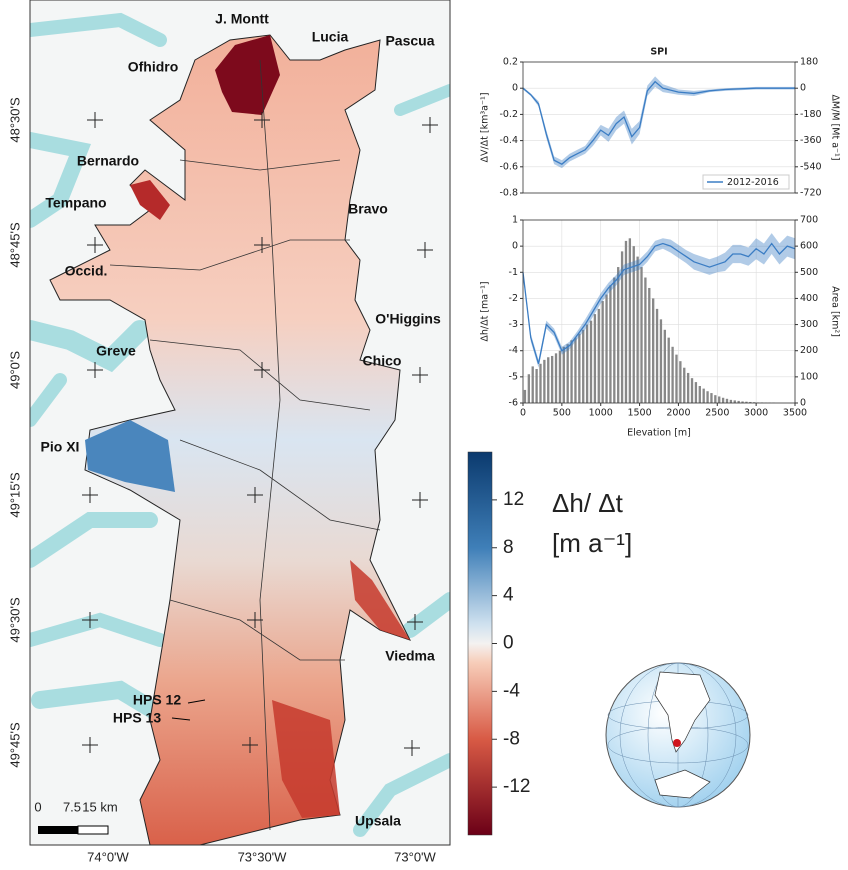  Describe the element at coordinates (809, 220) in the screenshot. I see `y2-tick-label: 700` at that location.